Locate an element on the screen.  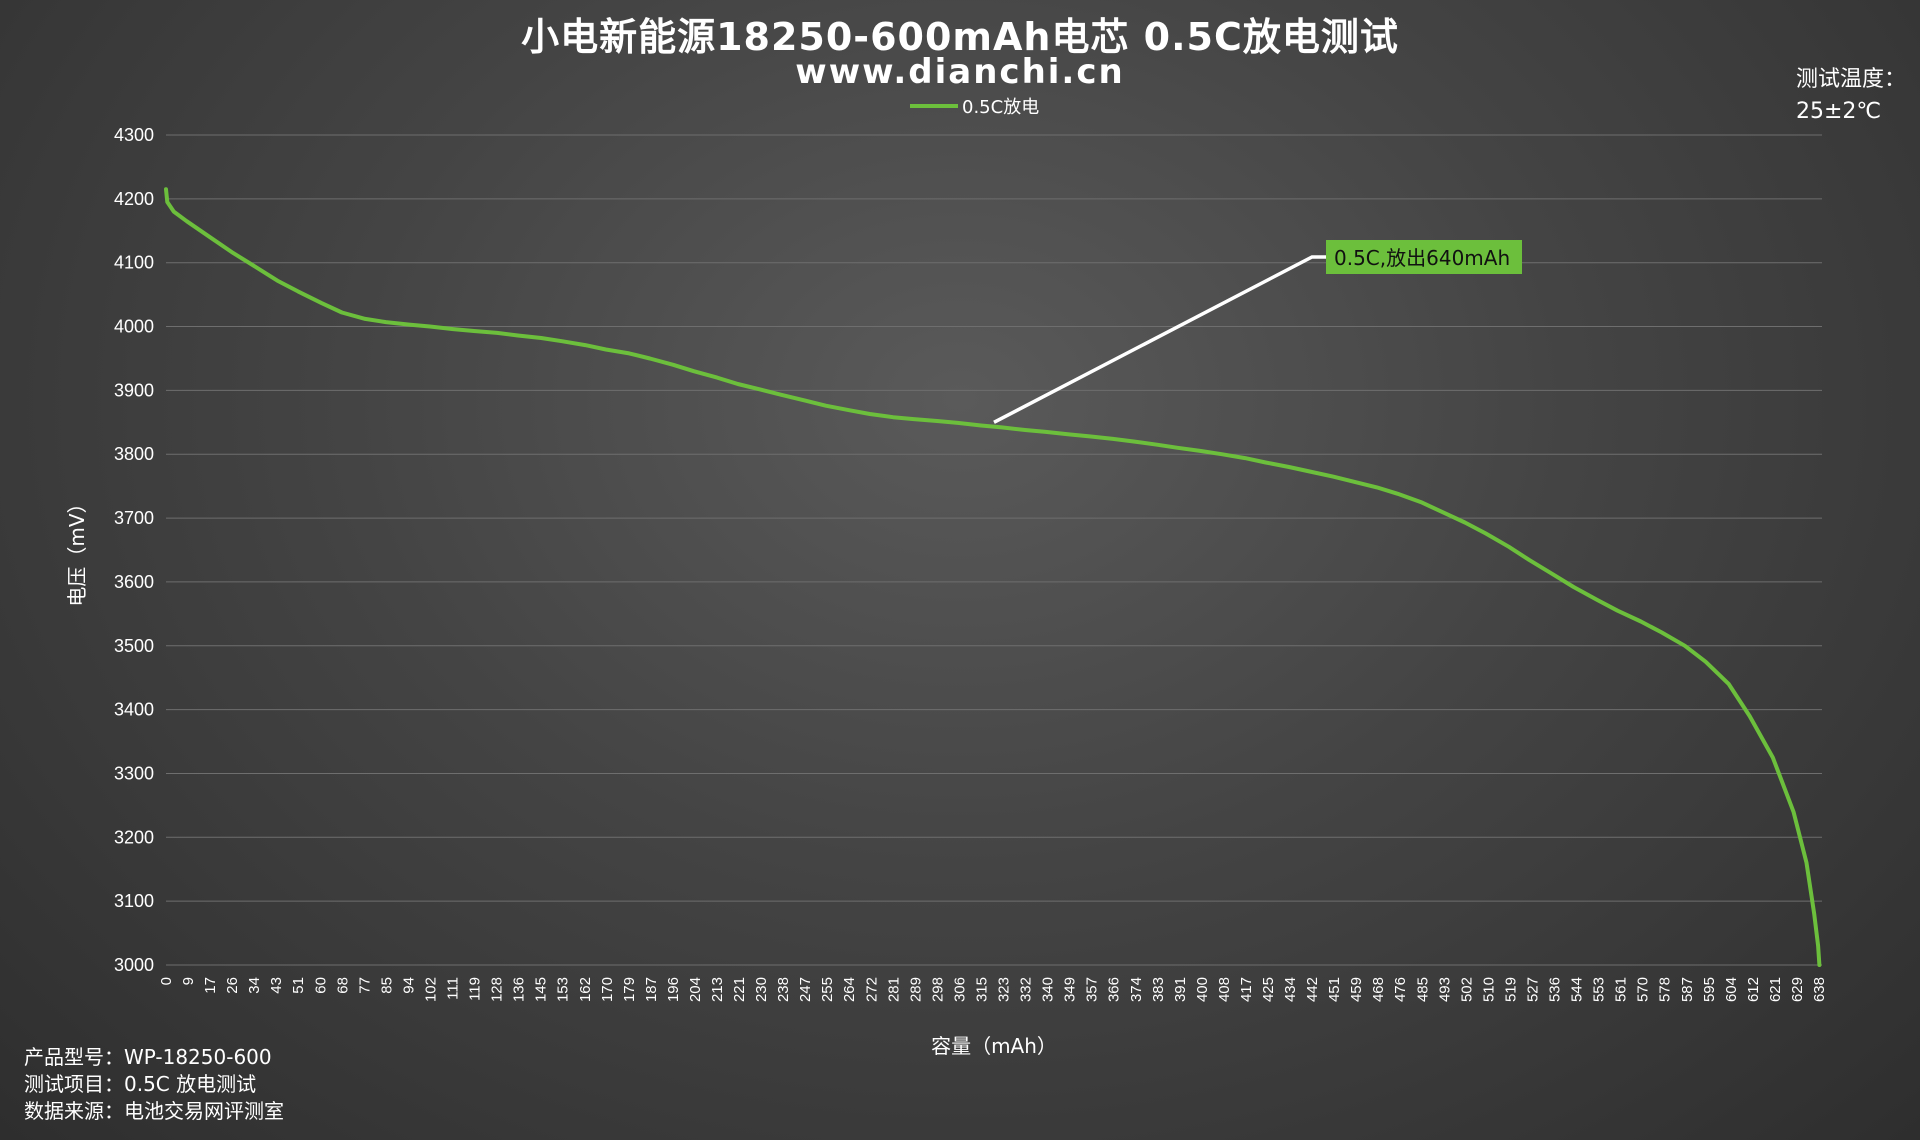
x-tick-label: 544 is located at coordinates (1577, 989).